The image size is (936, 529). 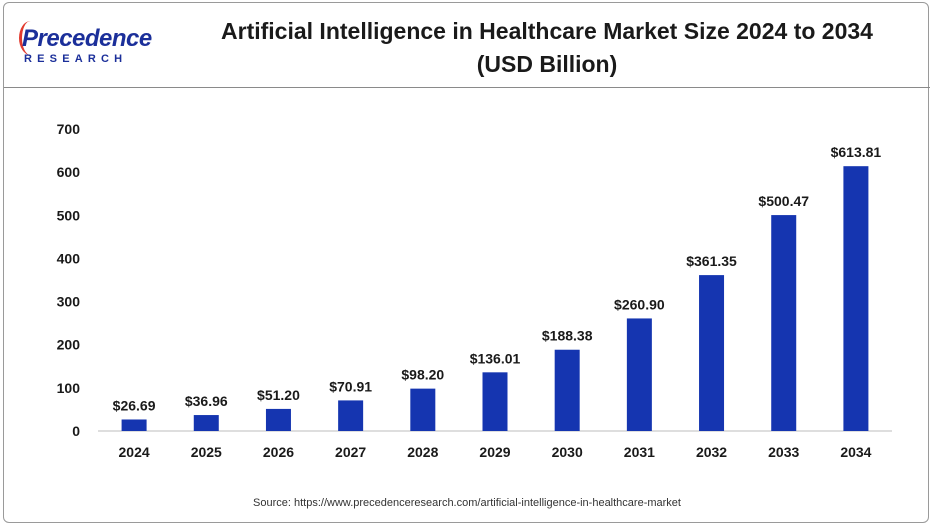 What do you see at coordinates (69, 345) in the screenshot?
I see `y-tick-label: 200` at bounding box center [69, 345].